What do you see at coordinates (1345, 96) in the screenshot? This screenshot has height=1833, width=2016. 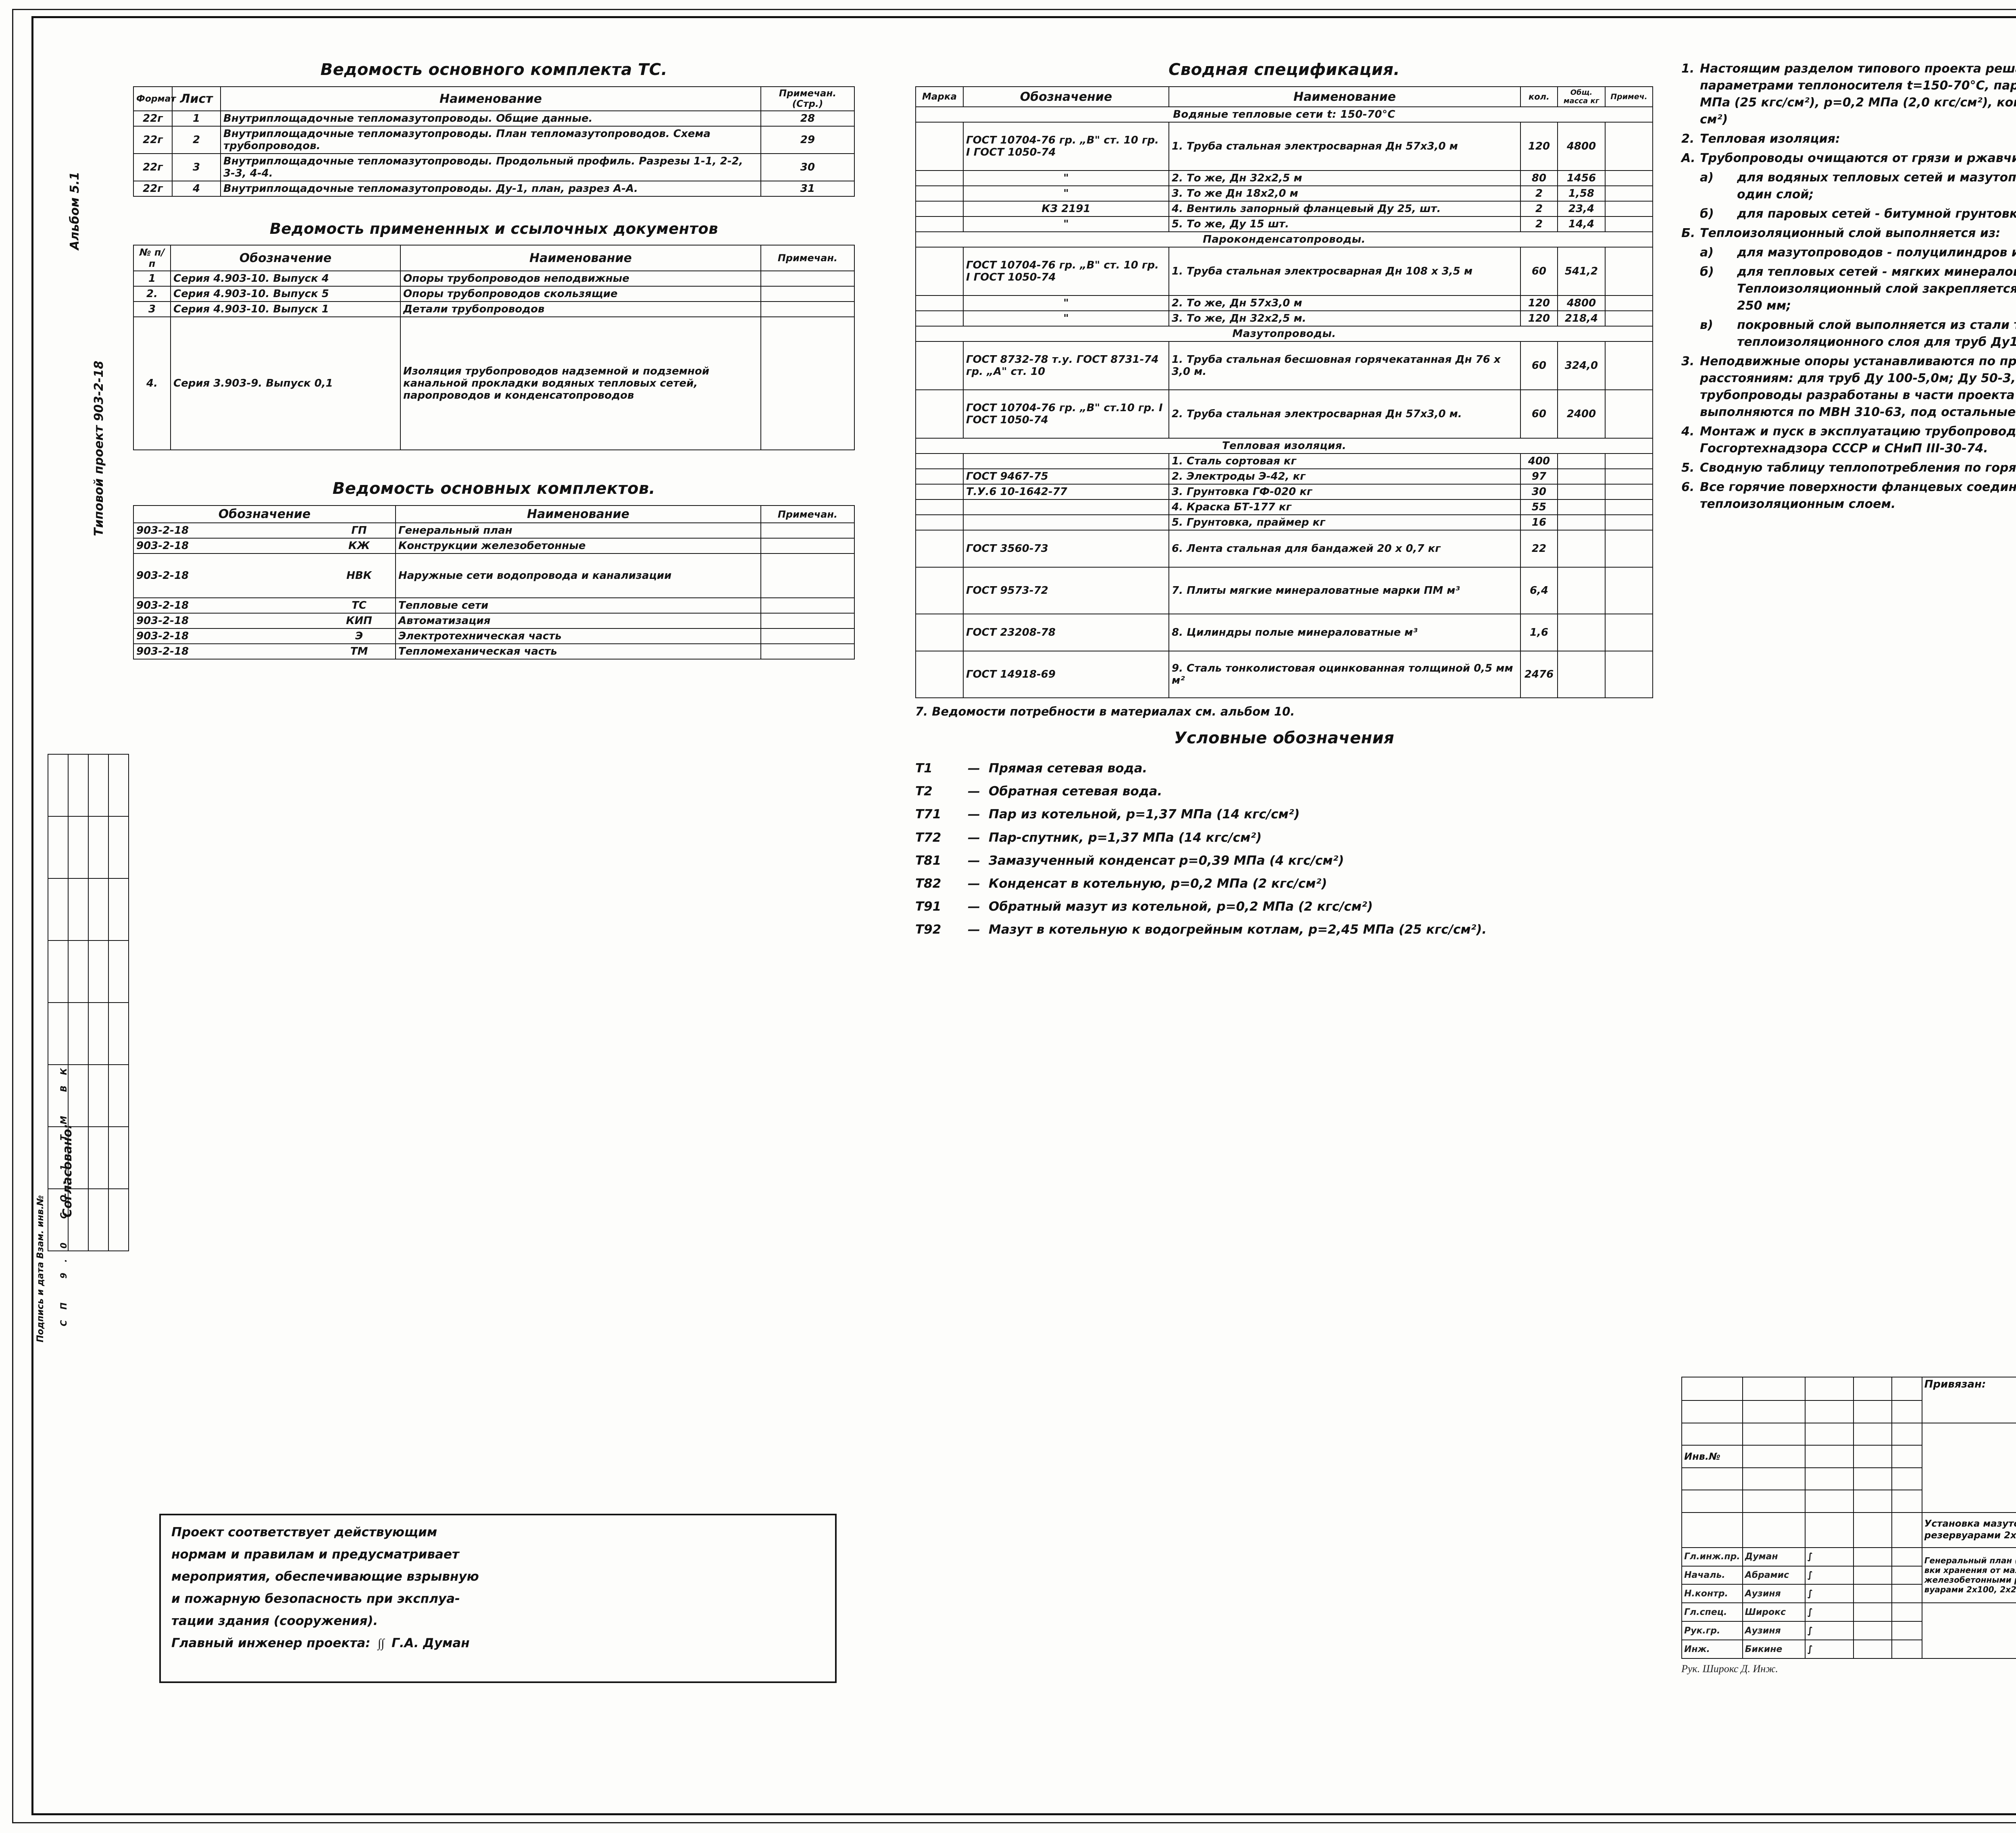 I see `col-name: Наименование` at bounding box center [1345, 96].